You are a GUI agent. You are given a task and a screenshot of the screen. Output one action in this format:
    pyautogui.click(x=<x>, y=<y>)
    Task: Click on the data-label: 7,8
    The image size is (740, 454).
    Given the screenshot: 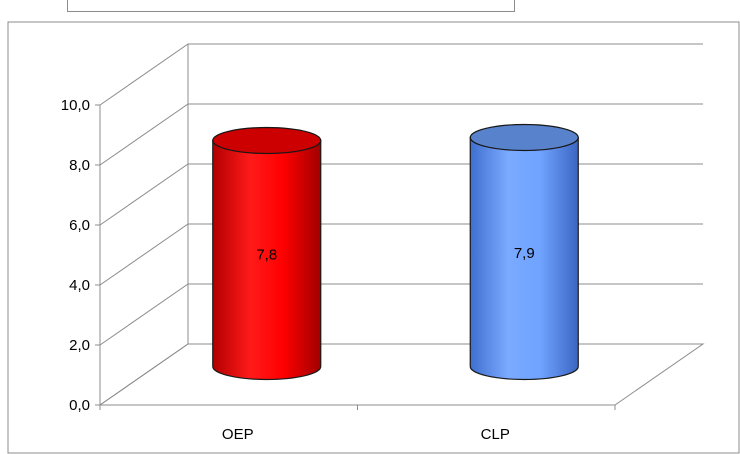 What is the action you would take?
    pyautogui.click(x=266, y=255)
    